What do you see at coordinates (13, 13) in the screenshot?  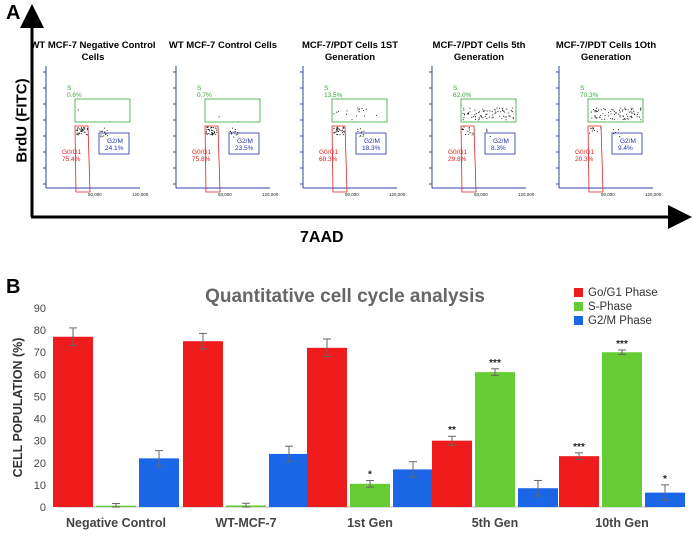 I see `panel-a-label: A` at bounding box center [13, 13].